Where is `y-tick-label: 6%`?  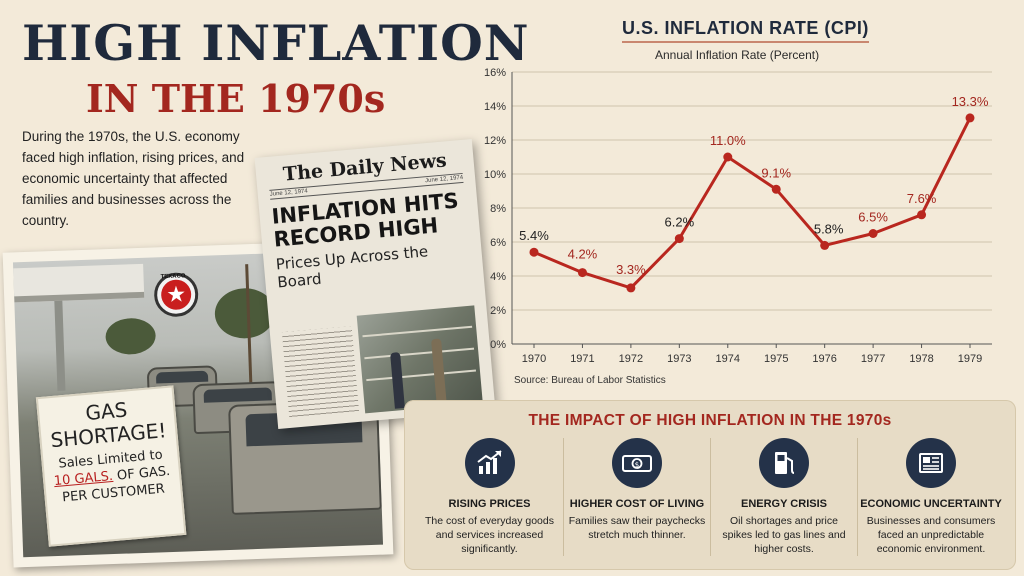
y-tick-label: 6% is located at coordinates (498, 243).